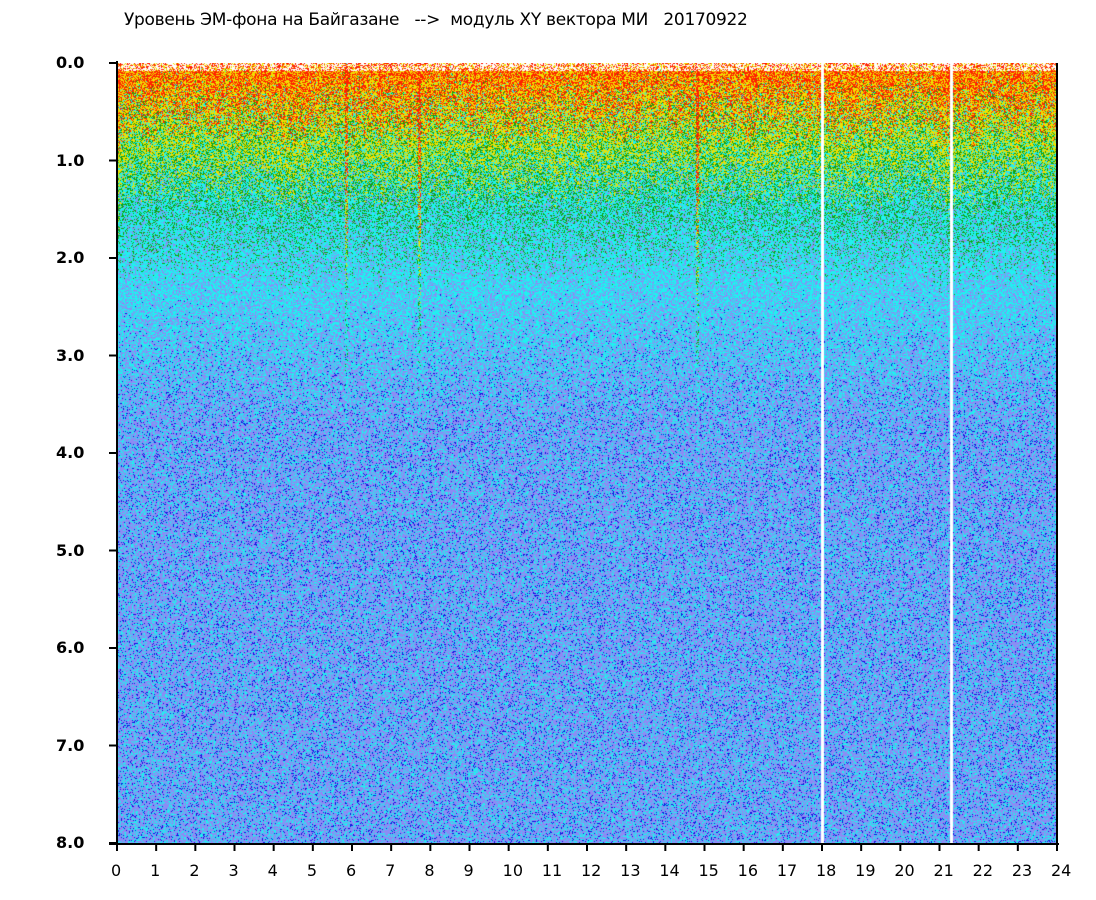  Describe the element at coordinates (70, 550) in the screenshot. I see `y-tick-label: 5.0` at that location.